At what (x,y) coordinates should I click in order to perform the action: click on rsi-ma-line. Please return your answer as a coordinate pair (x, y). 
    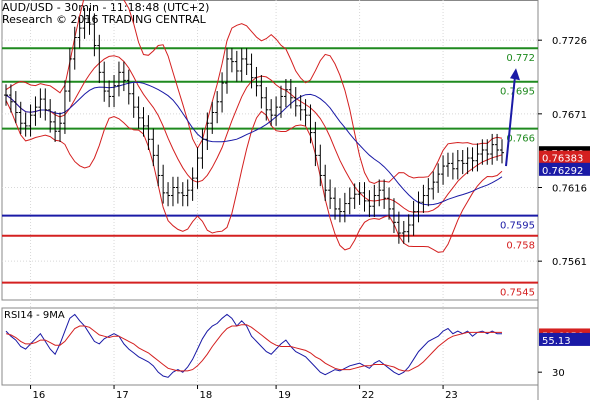
    Looking at the image, I should click on (253, 348).